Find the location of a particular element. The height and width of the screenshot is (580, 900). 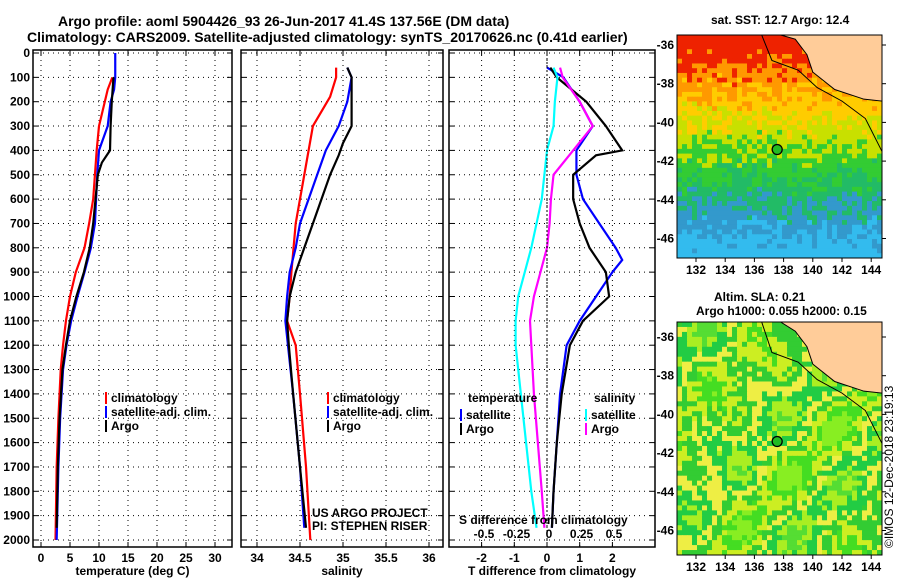

lon-tick-label: 138 is located at coordinates (784, 270).